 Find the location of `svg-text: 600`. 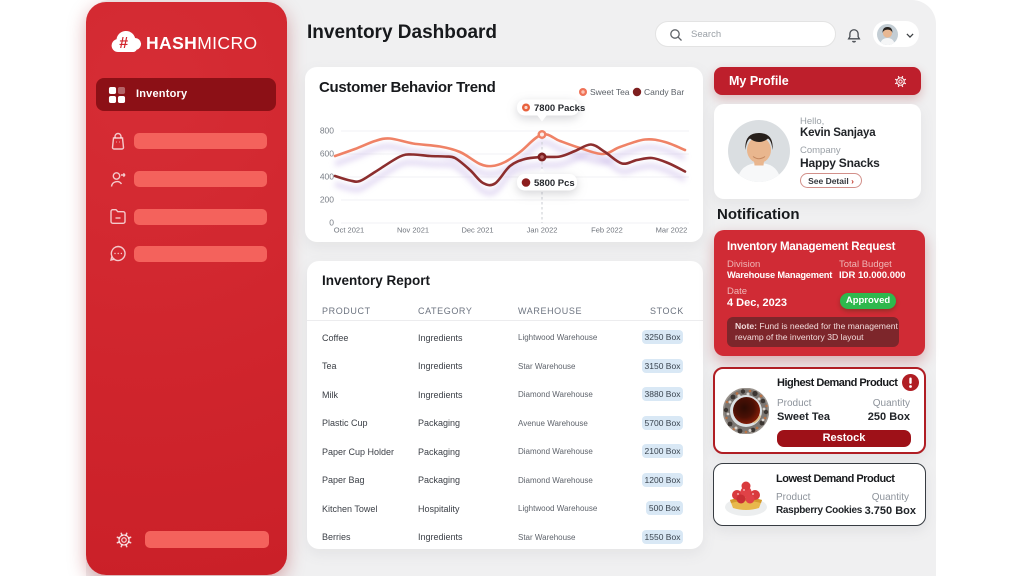

svg-text: 600 is located at coordinates (327, 154).